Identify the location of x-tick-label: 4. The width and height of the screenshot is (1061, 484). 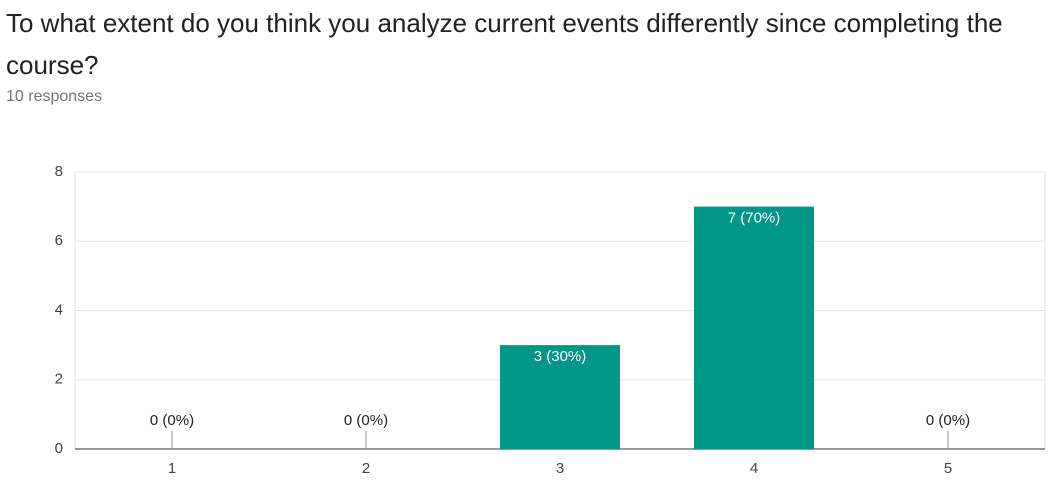
(754, 468).